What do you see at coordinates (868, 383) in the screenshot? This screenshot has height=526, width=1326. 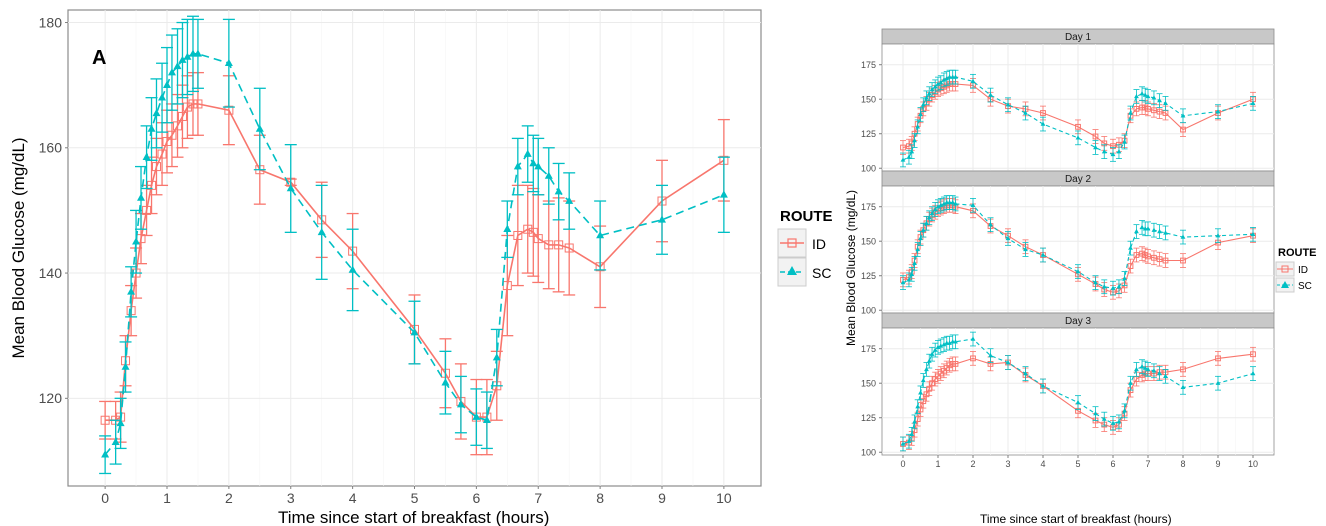 I see `panel-b-day-3-y-tick-label: 150` at bounding box center [868, 383].